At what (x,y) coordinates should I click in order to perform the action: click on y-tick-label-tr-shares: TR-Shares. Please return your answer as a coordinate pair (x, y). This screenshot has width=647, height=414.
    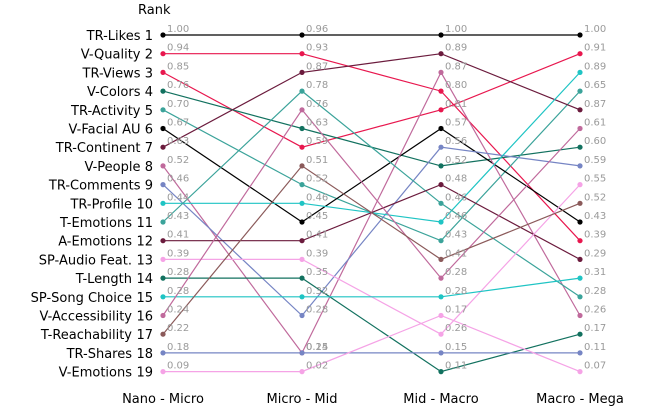
    Looking at the image, I should click on (99, 354).